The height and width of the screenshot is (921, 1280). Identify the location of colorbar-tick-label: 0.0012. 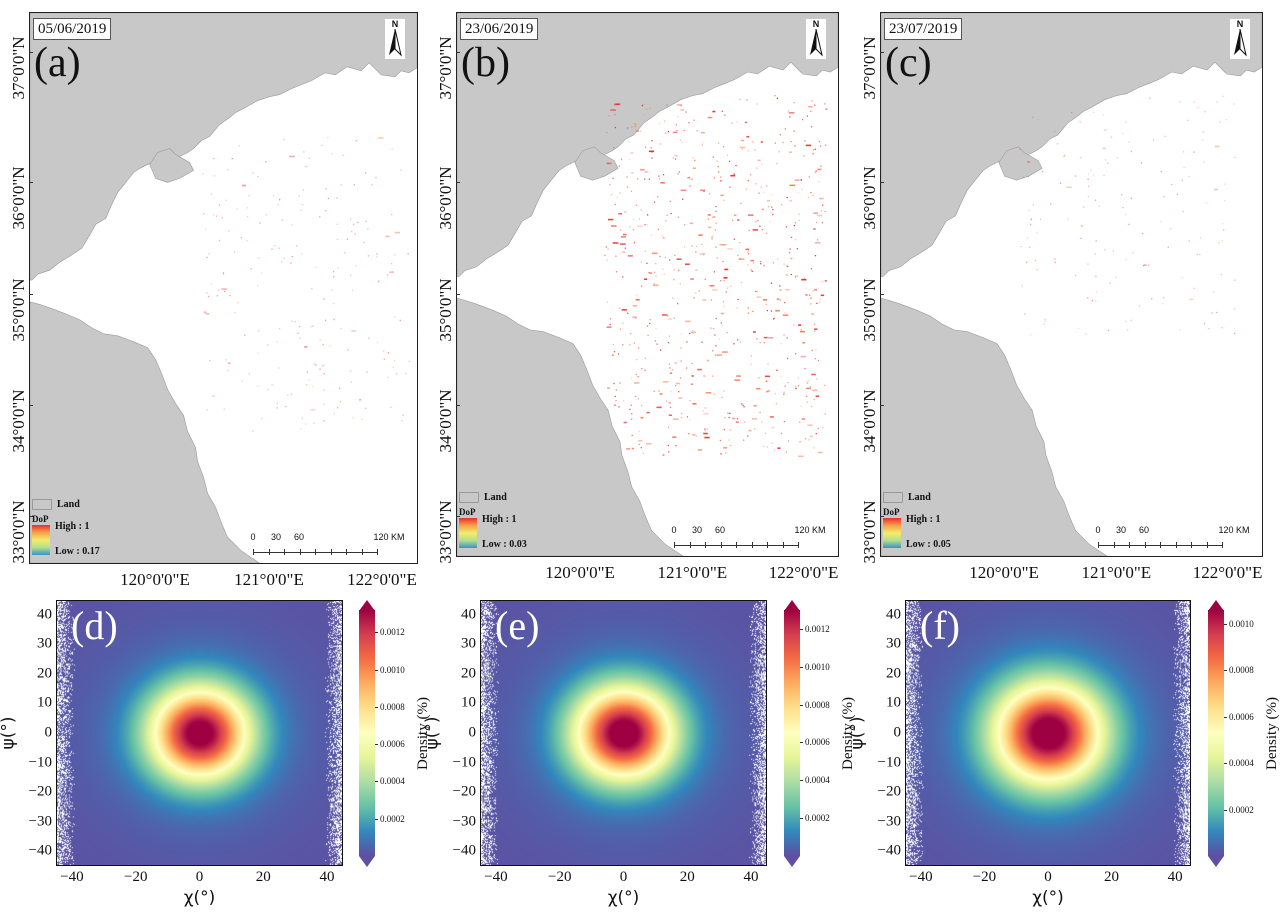
(392, 632).